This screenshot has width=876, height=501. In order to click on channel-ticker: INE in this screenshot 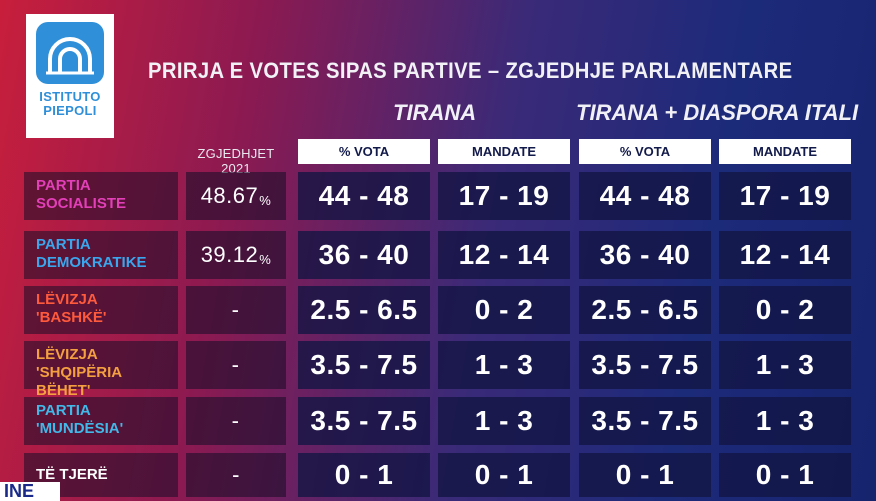, I will do `click(30, 491)`.